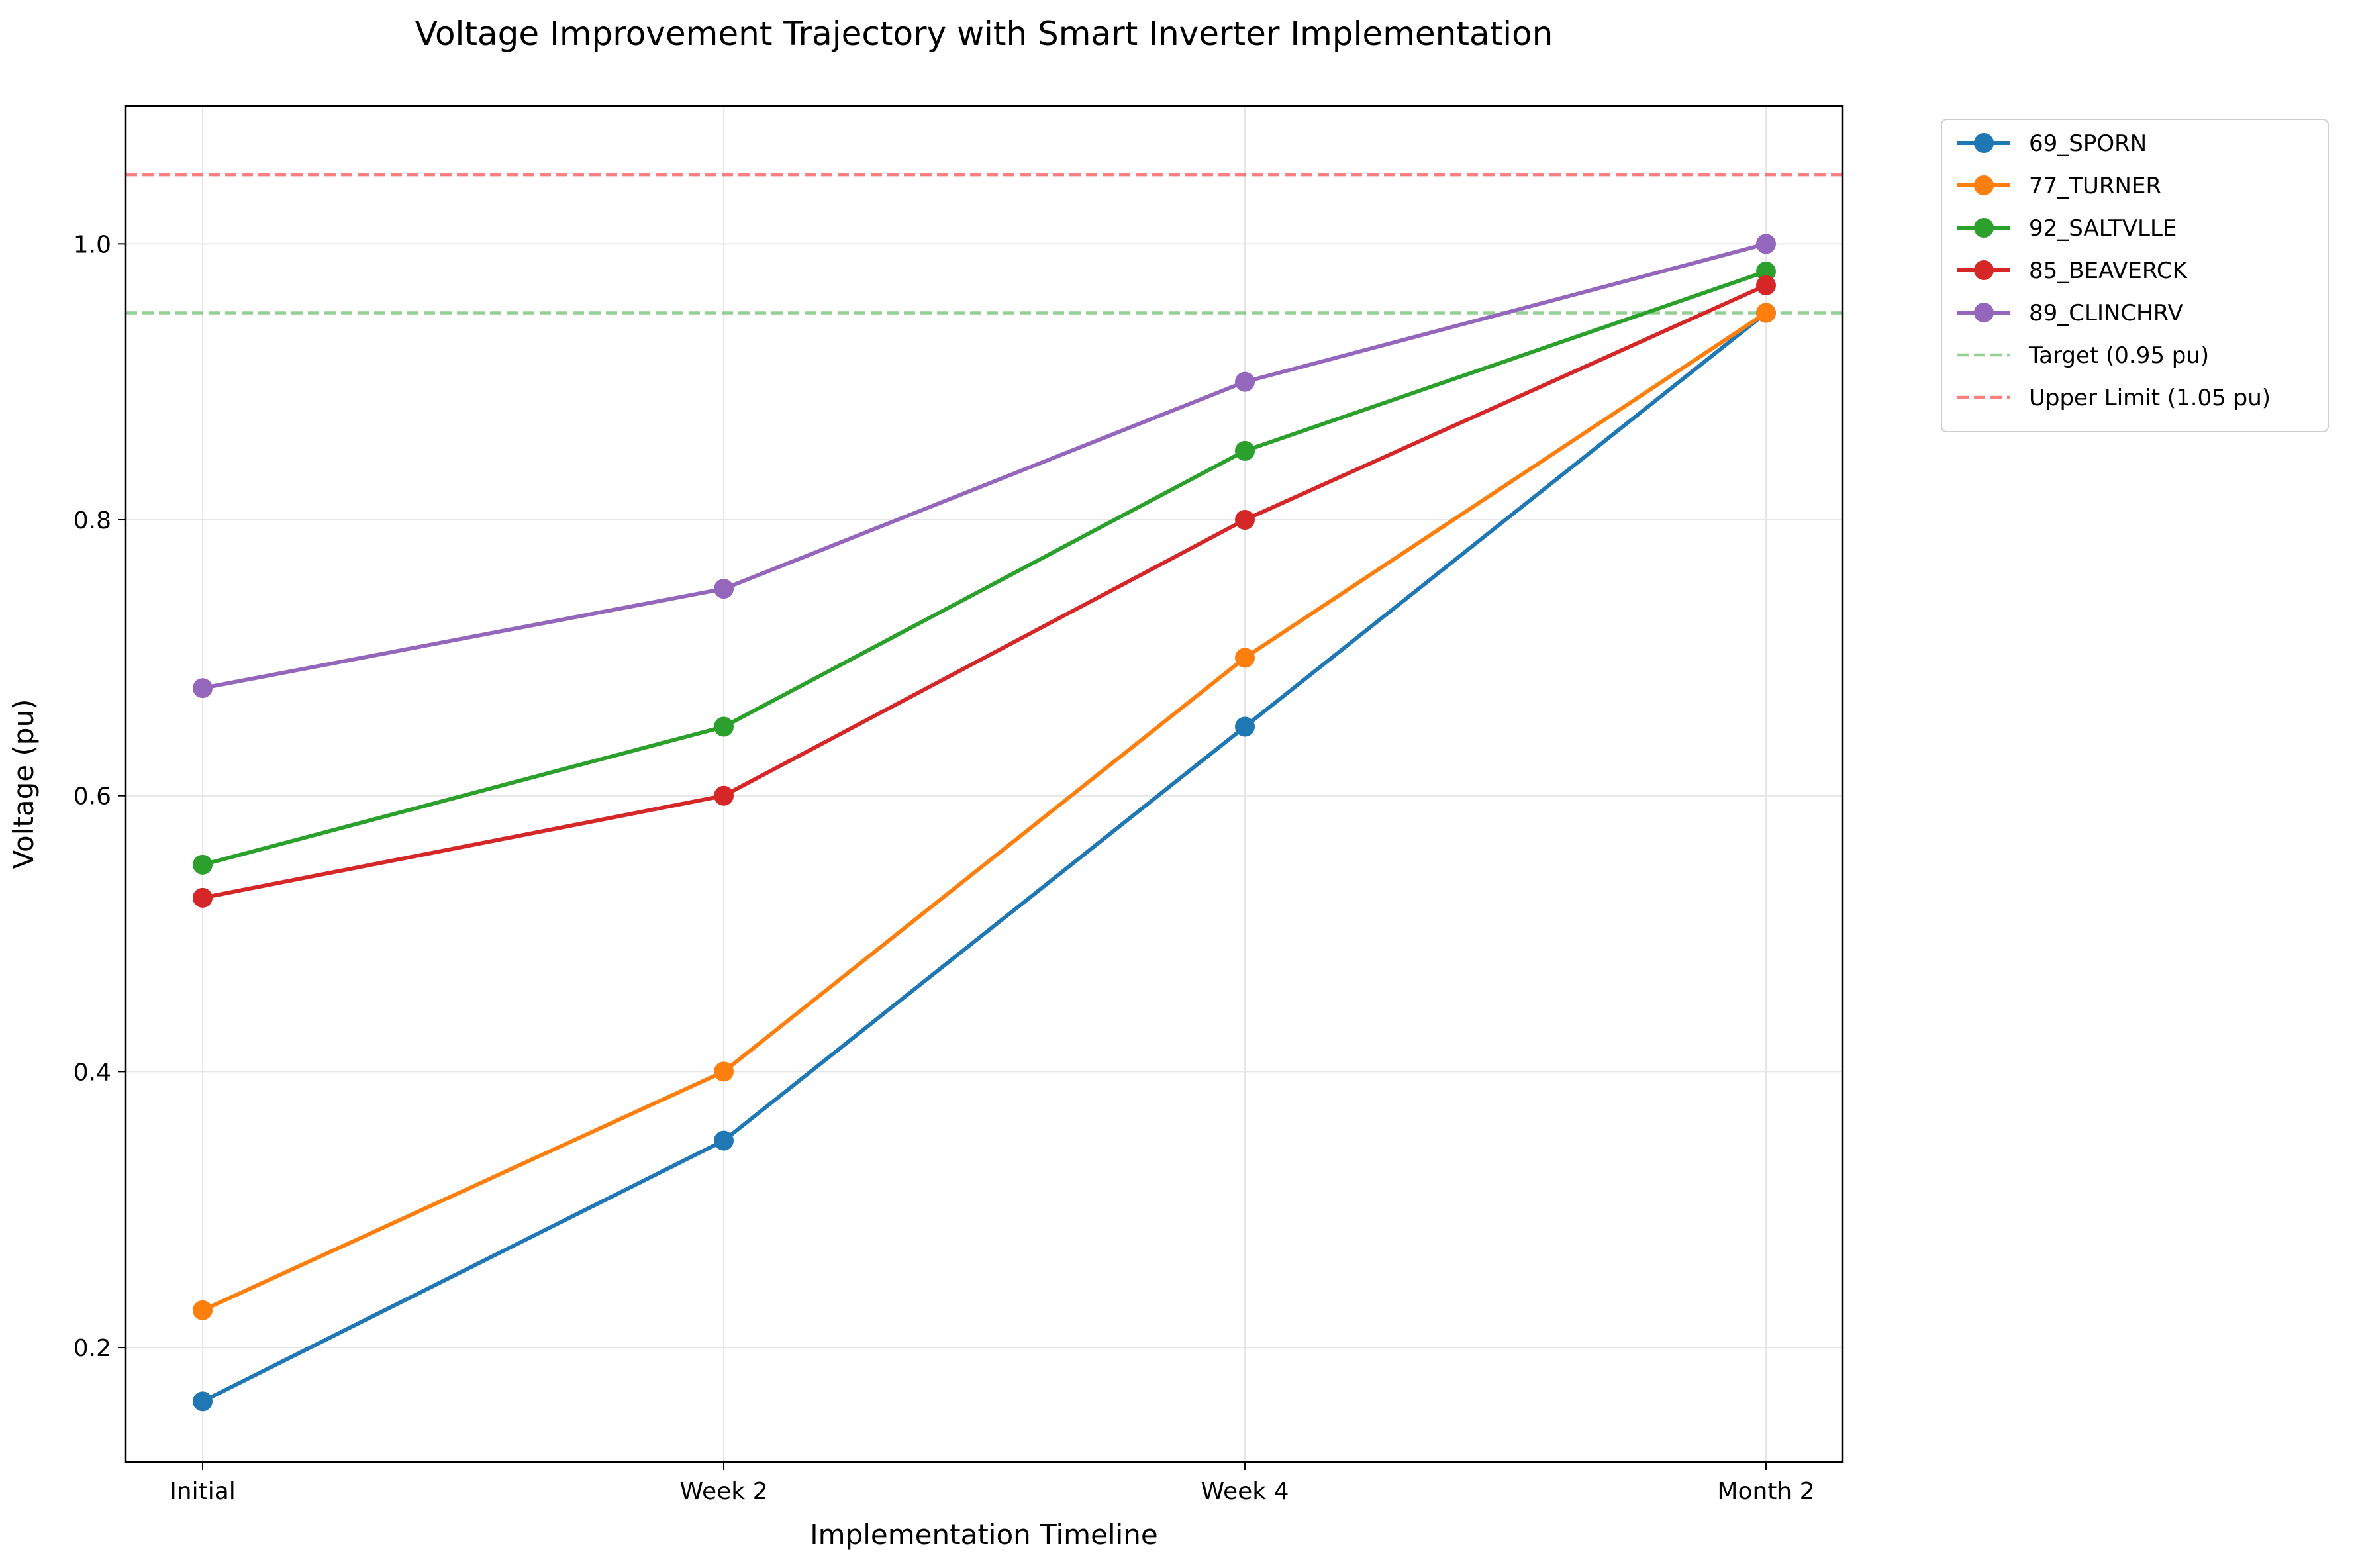  What do you see at coordinates (93, 244) in the screenshot?
I see `y-tick-label: 1.0` at bounding box center [93, 244].